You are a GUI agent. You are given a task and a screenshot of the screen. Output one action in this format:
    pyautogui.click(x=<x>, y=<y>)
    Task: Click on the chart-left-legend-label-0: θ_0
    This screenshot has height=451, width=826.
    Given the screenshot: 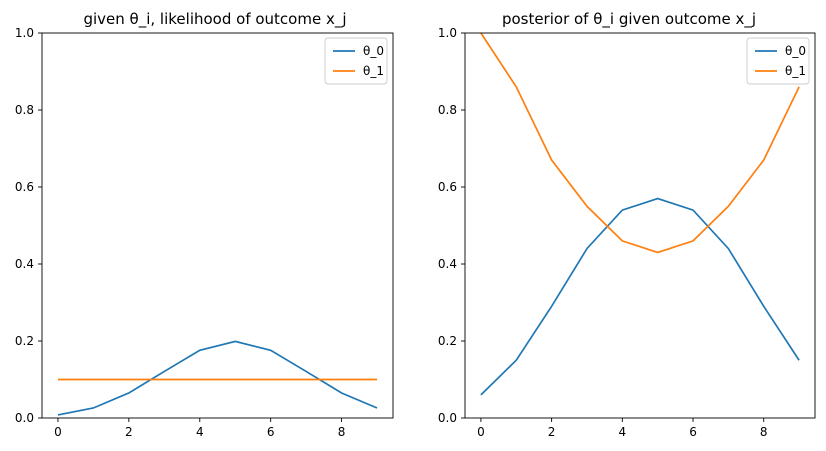 What is the action you would take?
    pyautogui.click(x=373, y=51)
    